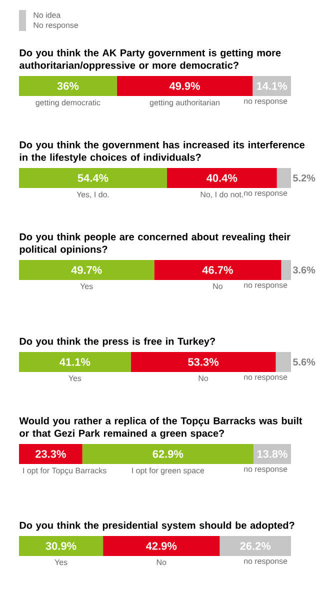 This screenshot has height=600, width=328. I want to click on data-label: 41.1%, so click(75, 362).